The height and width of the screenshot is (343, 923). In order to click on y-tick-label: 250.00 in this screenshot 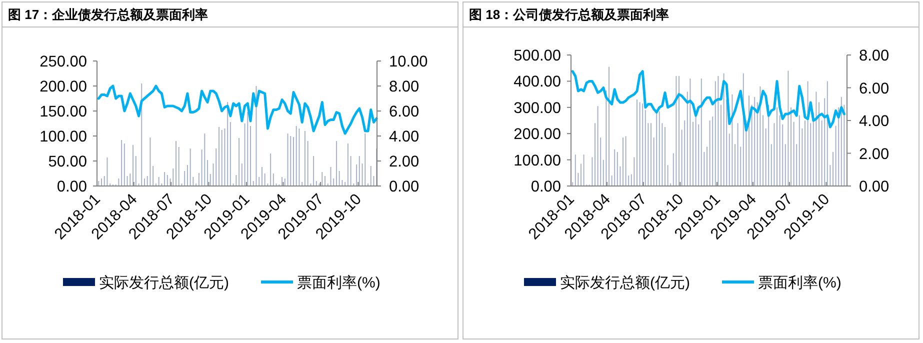, I will do `click(64, 62)`.